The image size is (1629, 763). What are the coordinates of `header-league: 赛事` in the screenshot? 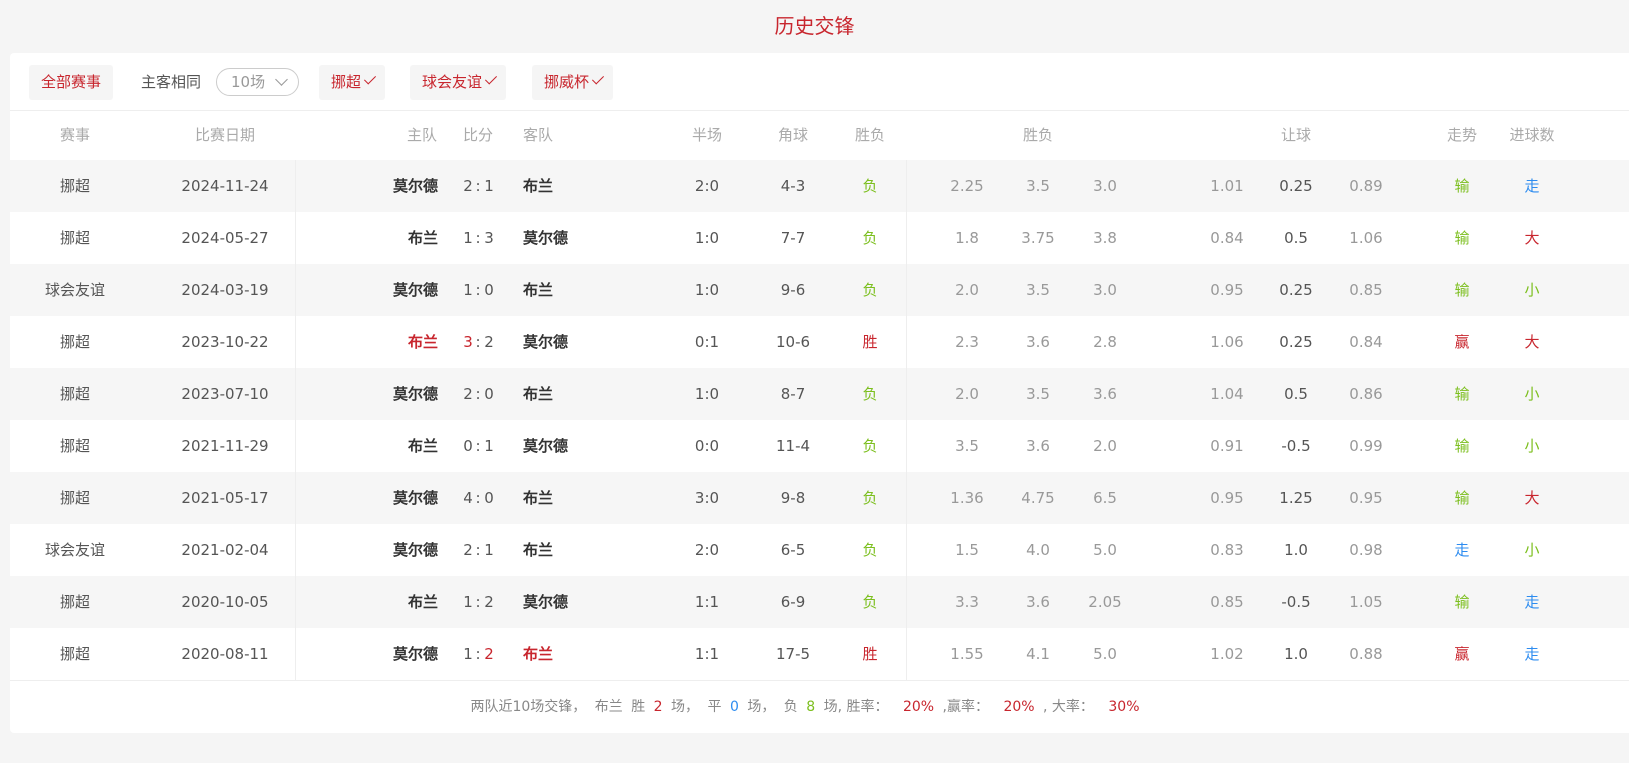 It's located at (75, 135).